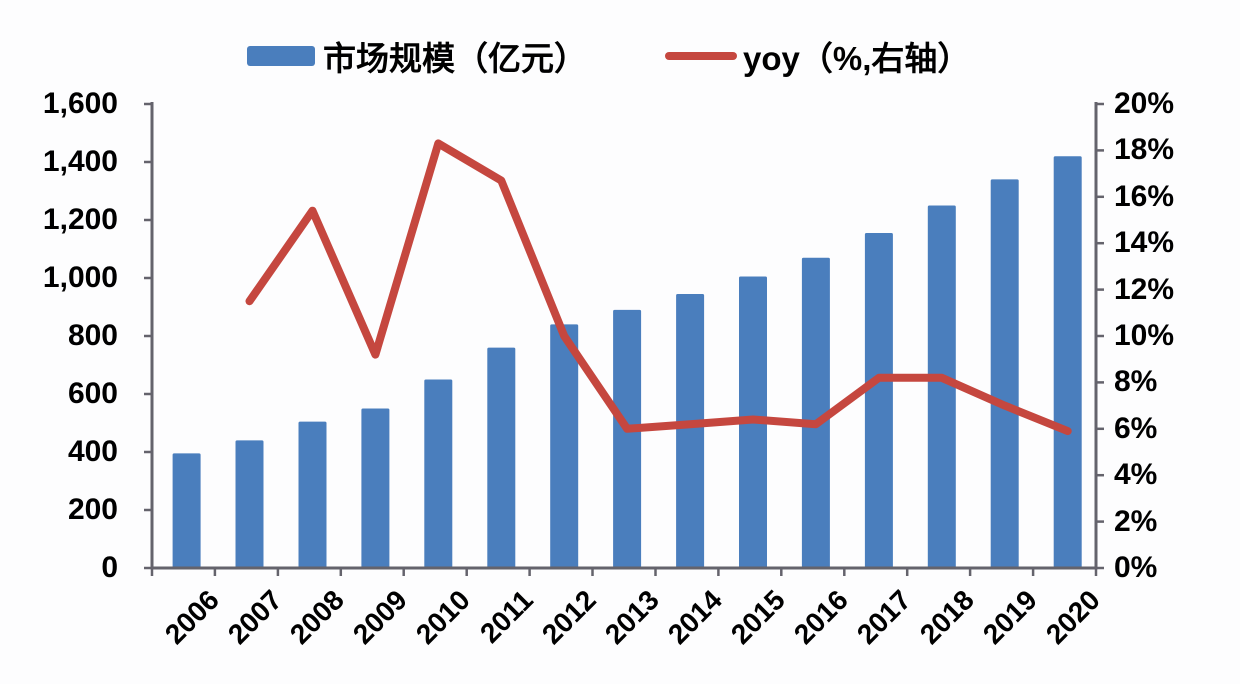 This screenshot has width=1240, height=684. I want to click on legend-item-market-size: 市场规模（亿元）, so click(417, 56).